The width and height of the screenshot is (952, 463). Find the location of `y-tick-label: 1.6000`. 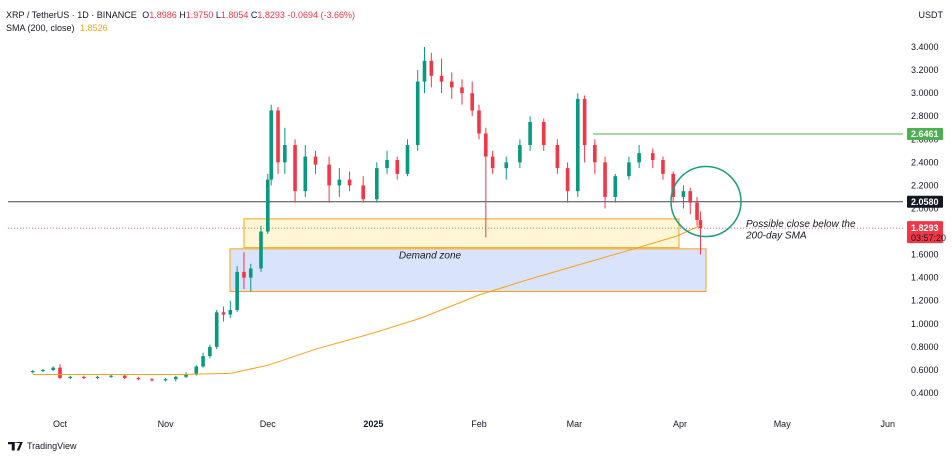

y-tick-label: 1.6000 is located at coordinates (925, 255).